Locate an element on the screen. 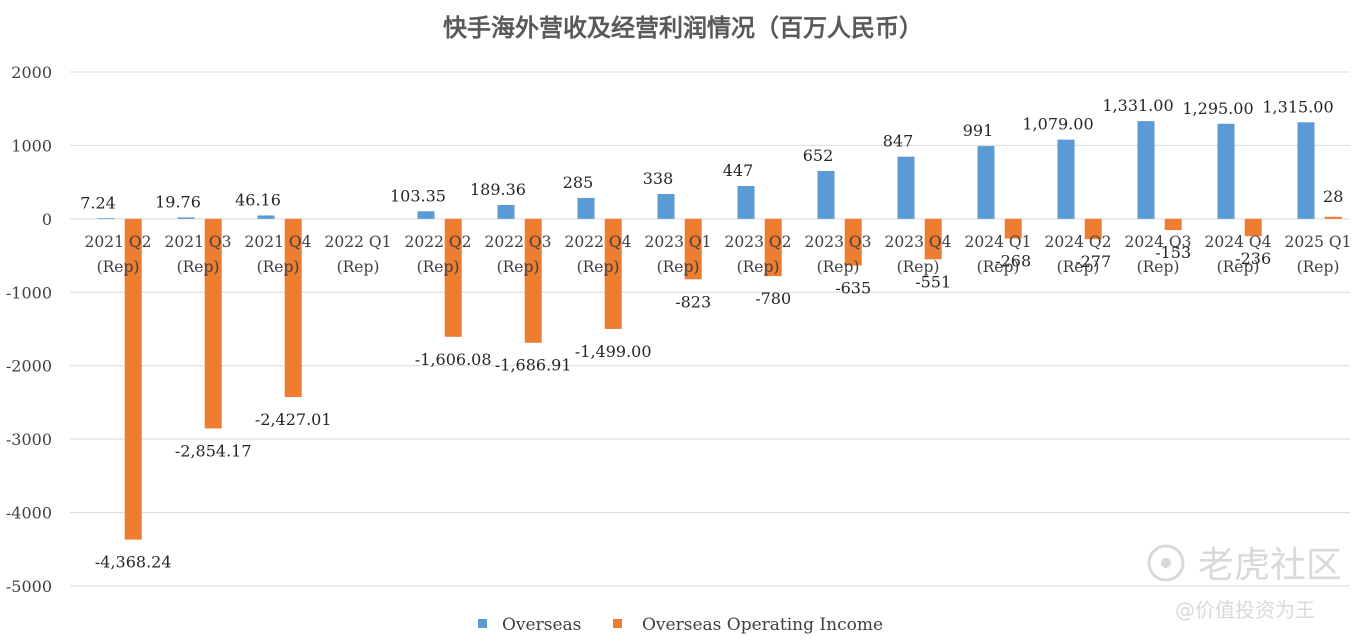  x-tick-label: 2022 Q4 is located at coordinates (598, 242).